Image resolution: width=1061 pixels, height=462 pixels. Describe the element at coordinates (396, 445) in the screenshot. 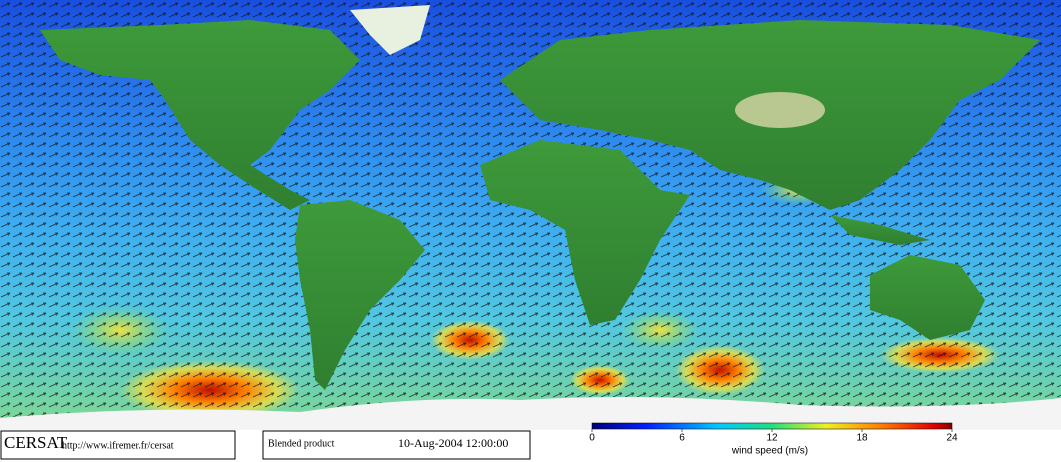

I see `product-box` at that location.